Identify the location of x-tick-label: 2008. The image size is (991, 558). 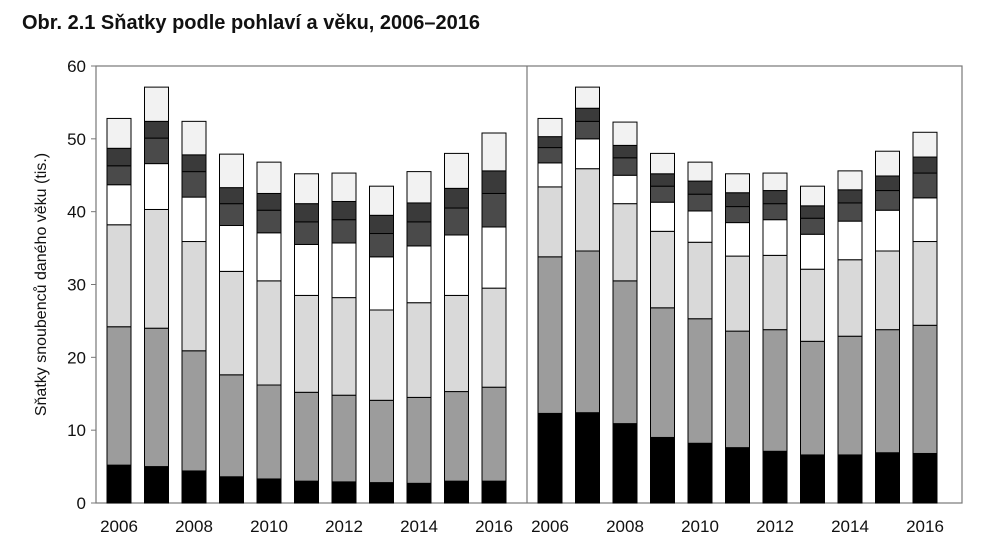
(625, 526).